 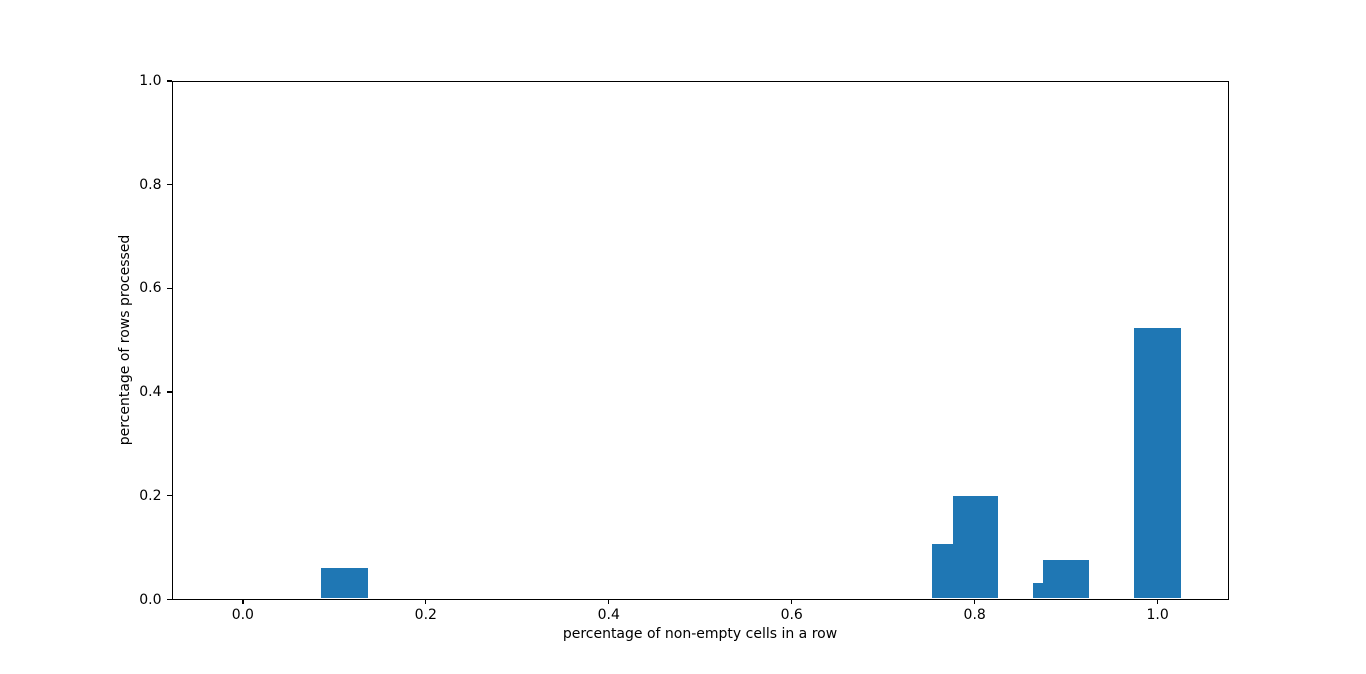 What do you see at coordinates (125, 340) in the screenshot?
I see `y-axis-label: percentage of rows processed` at bounding box center [125, 340].